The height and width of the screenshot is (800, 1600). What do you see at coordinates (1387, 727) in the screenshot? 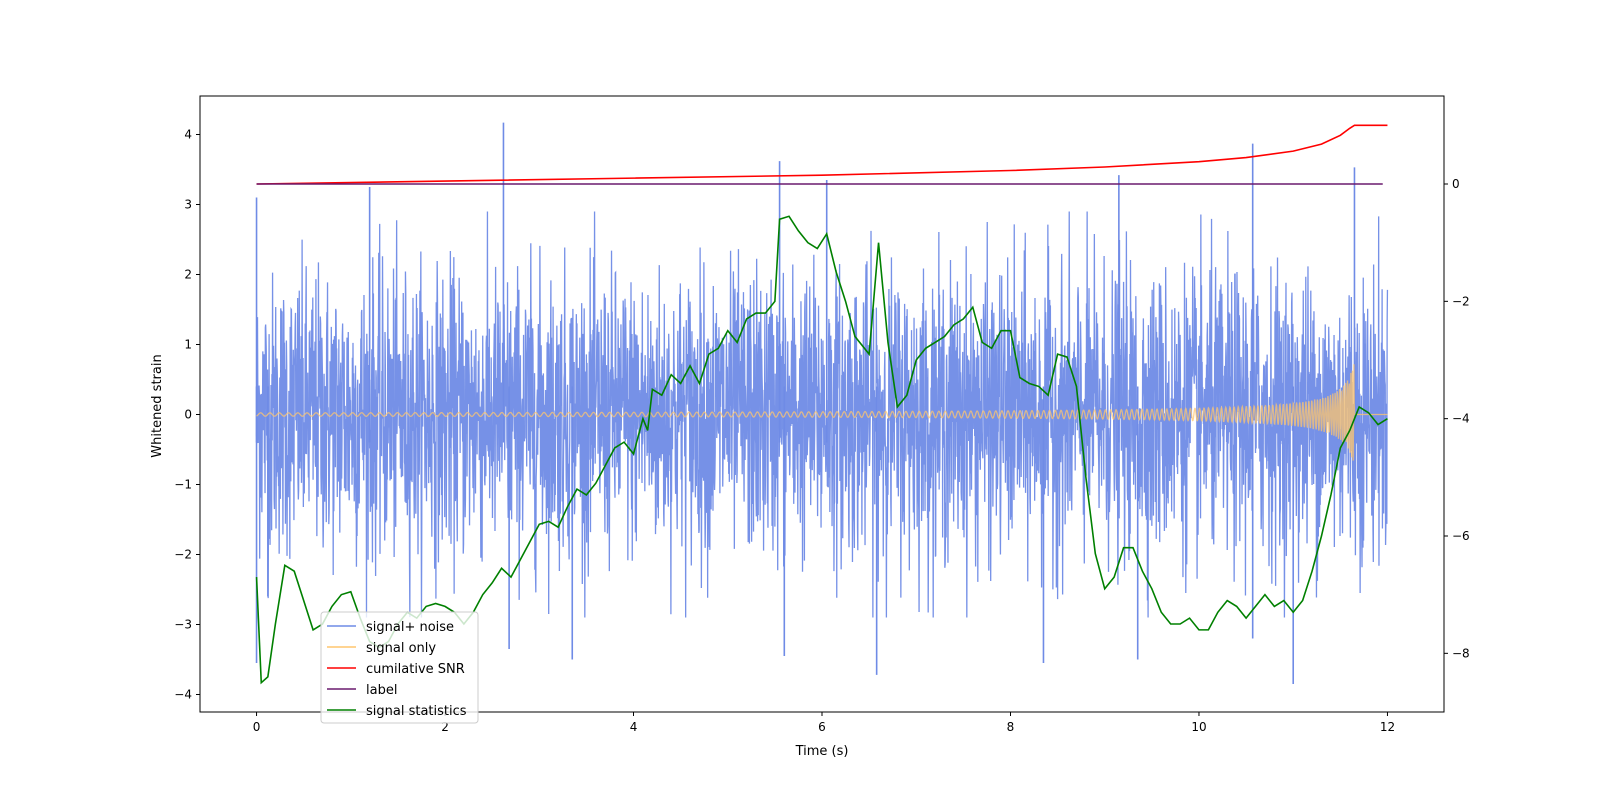
I see `x-tick-label: 12` at bounding box center [1387, 727].